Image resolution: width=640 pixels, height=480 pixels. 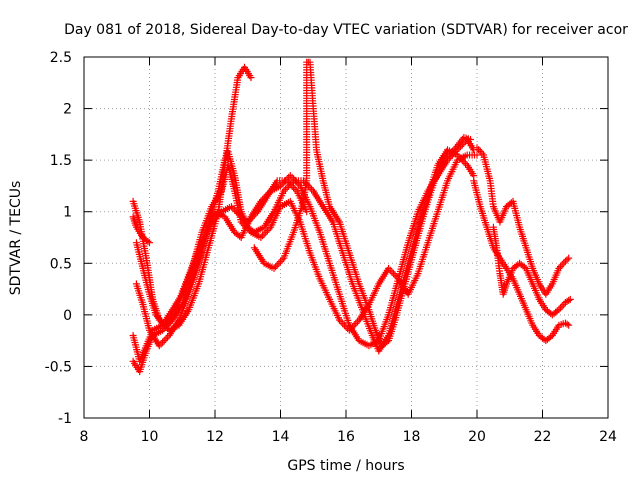 What do you see at coordinates (608, 437) in the screenshot?
I see `x-tick-label: 24` at bounding box center [608, 437].